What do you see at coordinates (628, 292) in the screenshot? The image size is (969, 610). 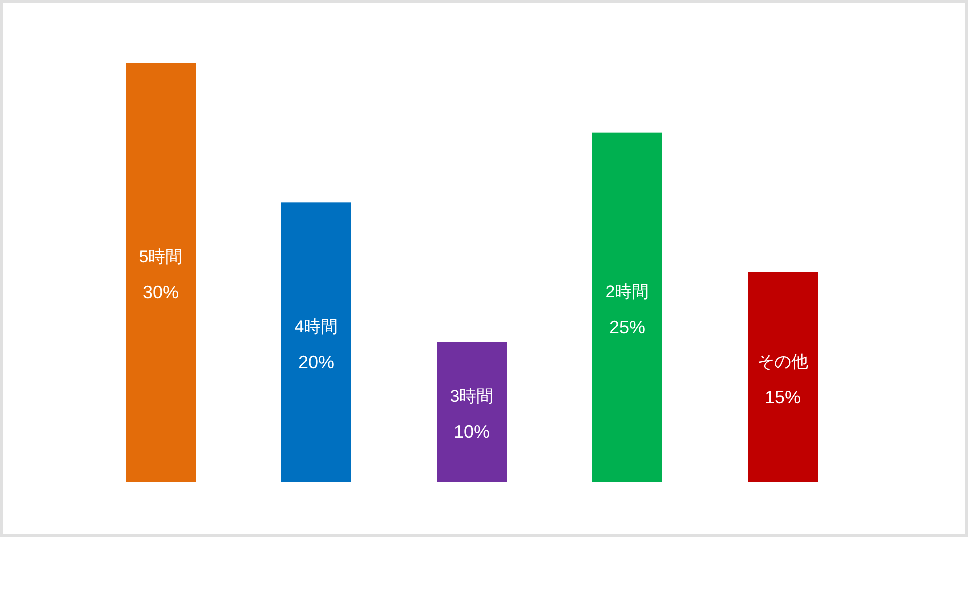 I see `x-tick-label: 2時間` at bounding box center [628, 292].